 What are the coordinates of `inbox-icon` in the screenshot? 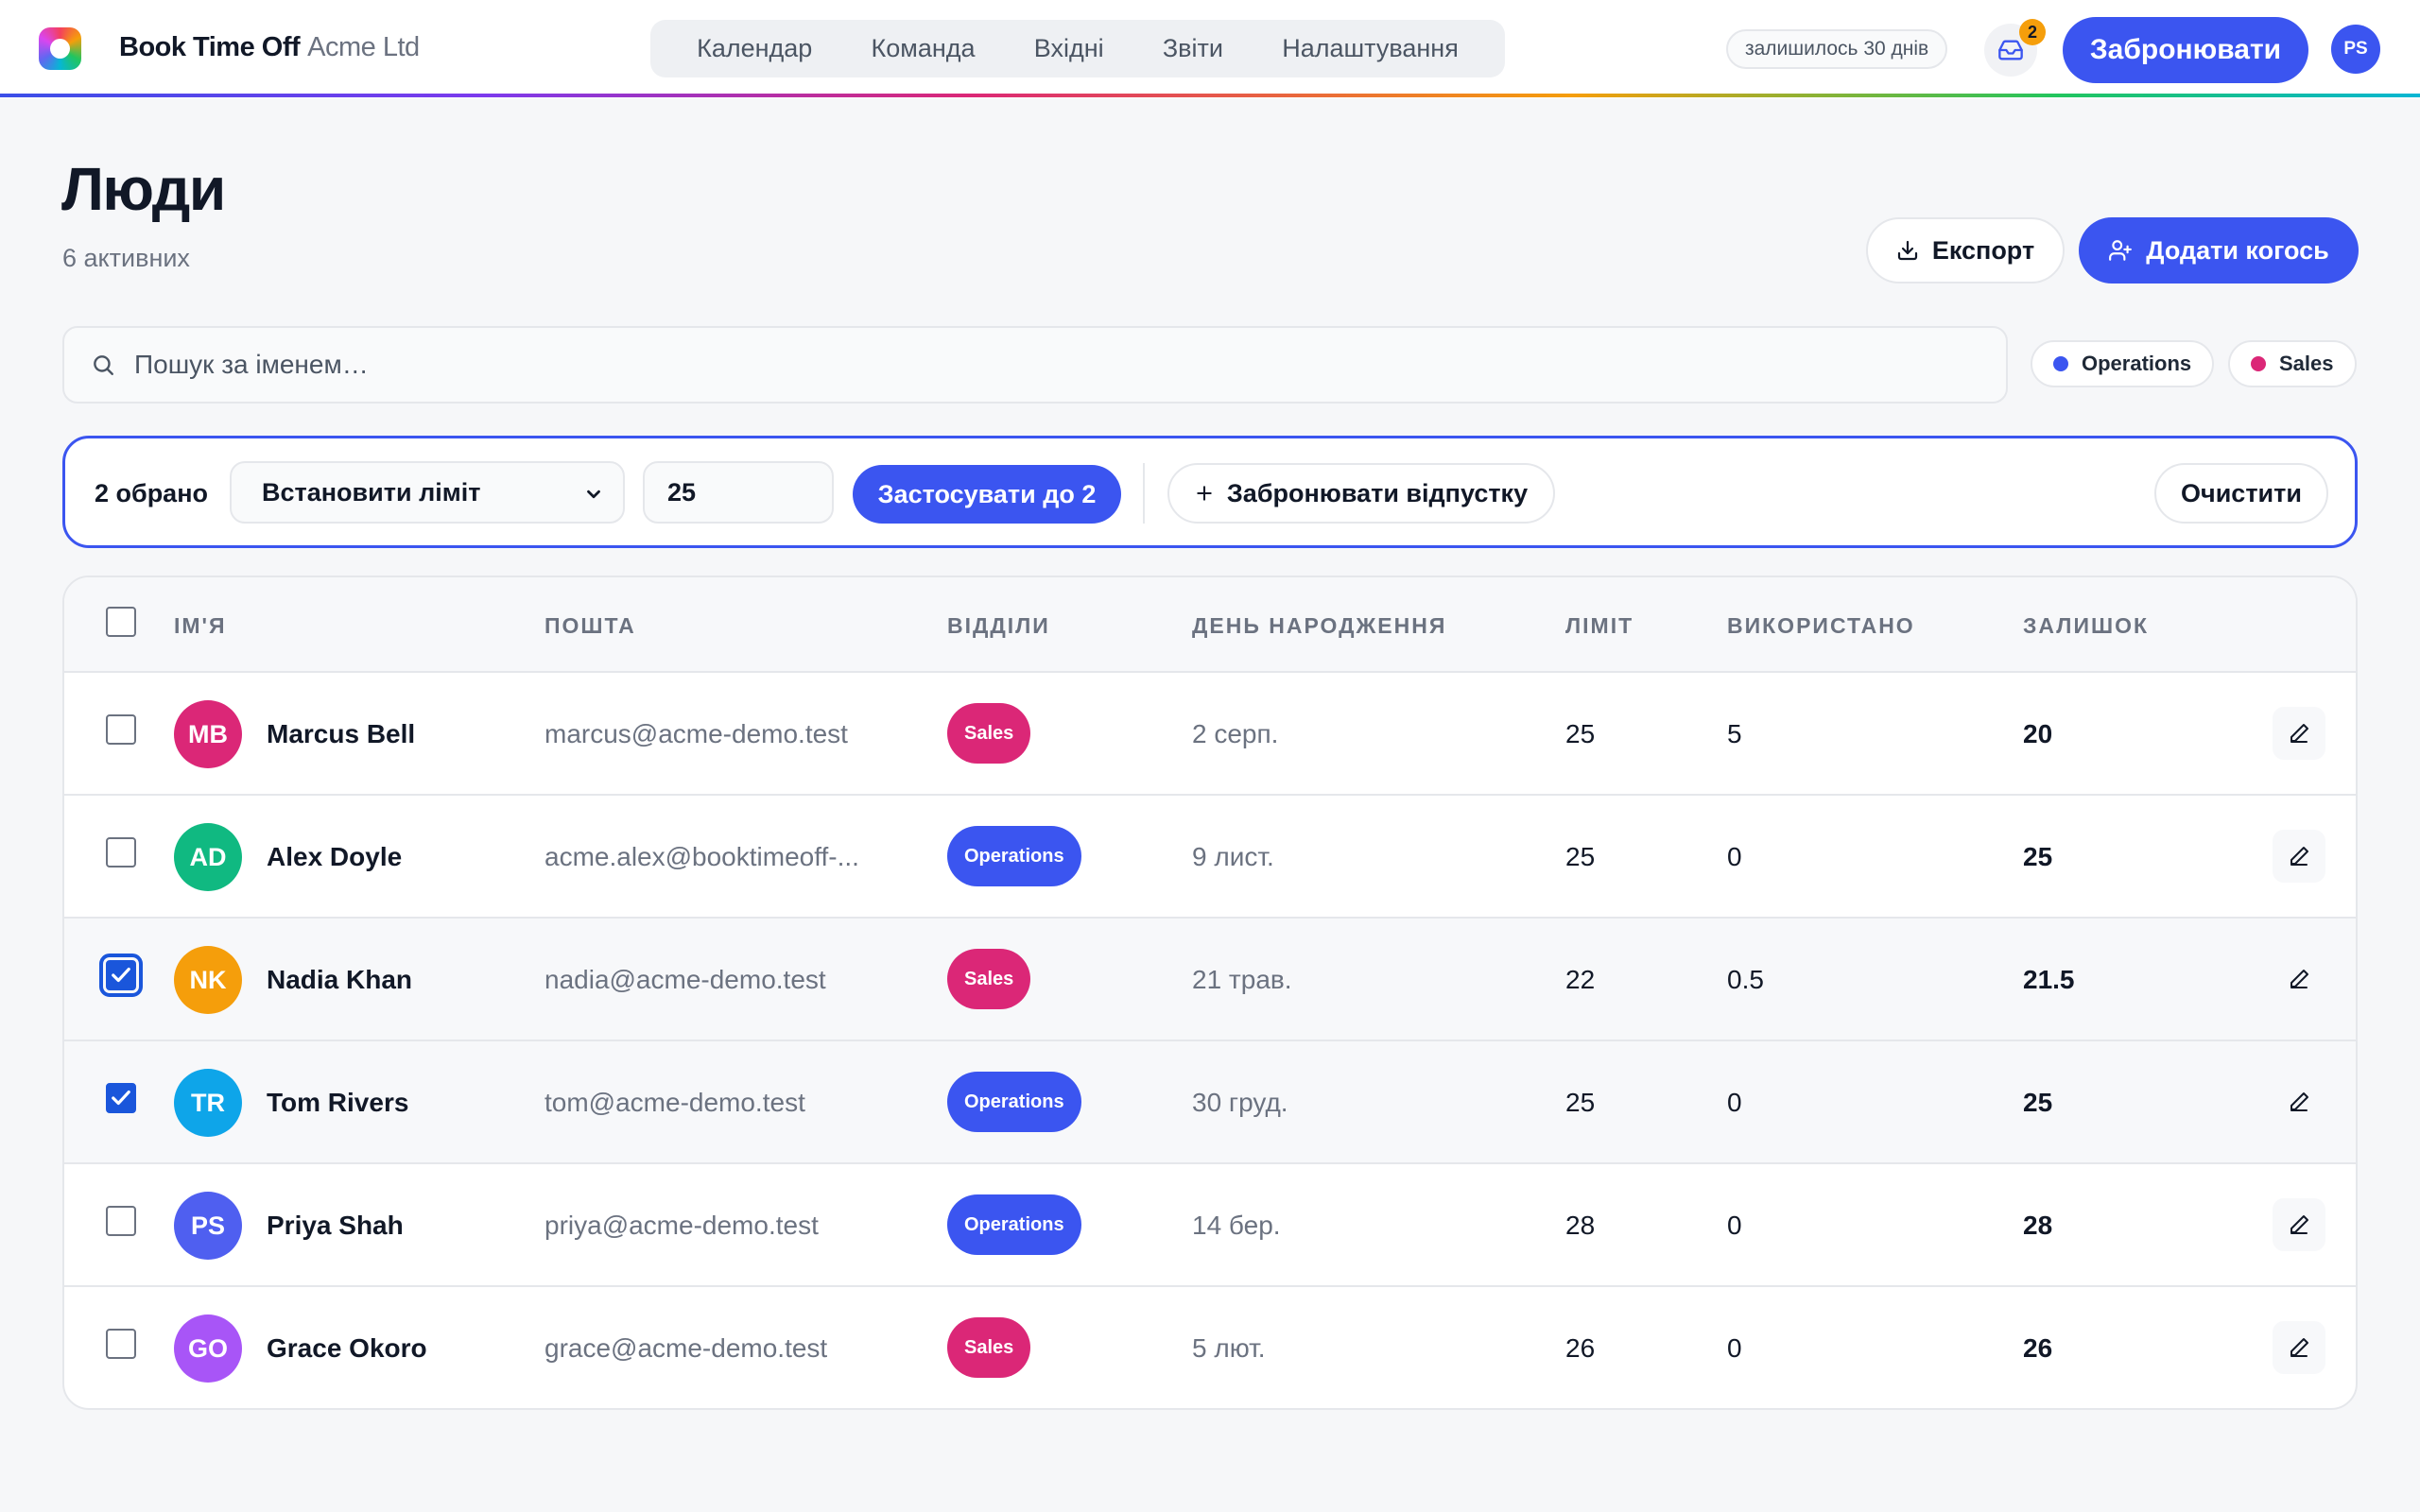 It's located at (2010, 50).